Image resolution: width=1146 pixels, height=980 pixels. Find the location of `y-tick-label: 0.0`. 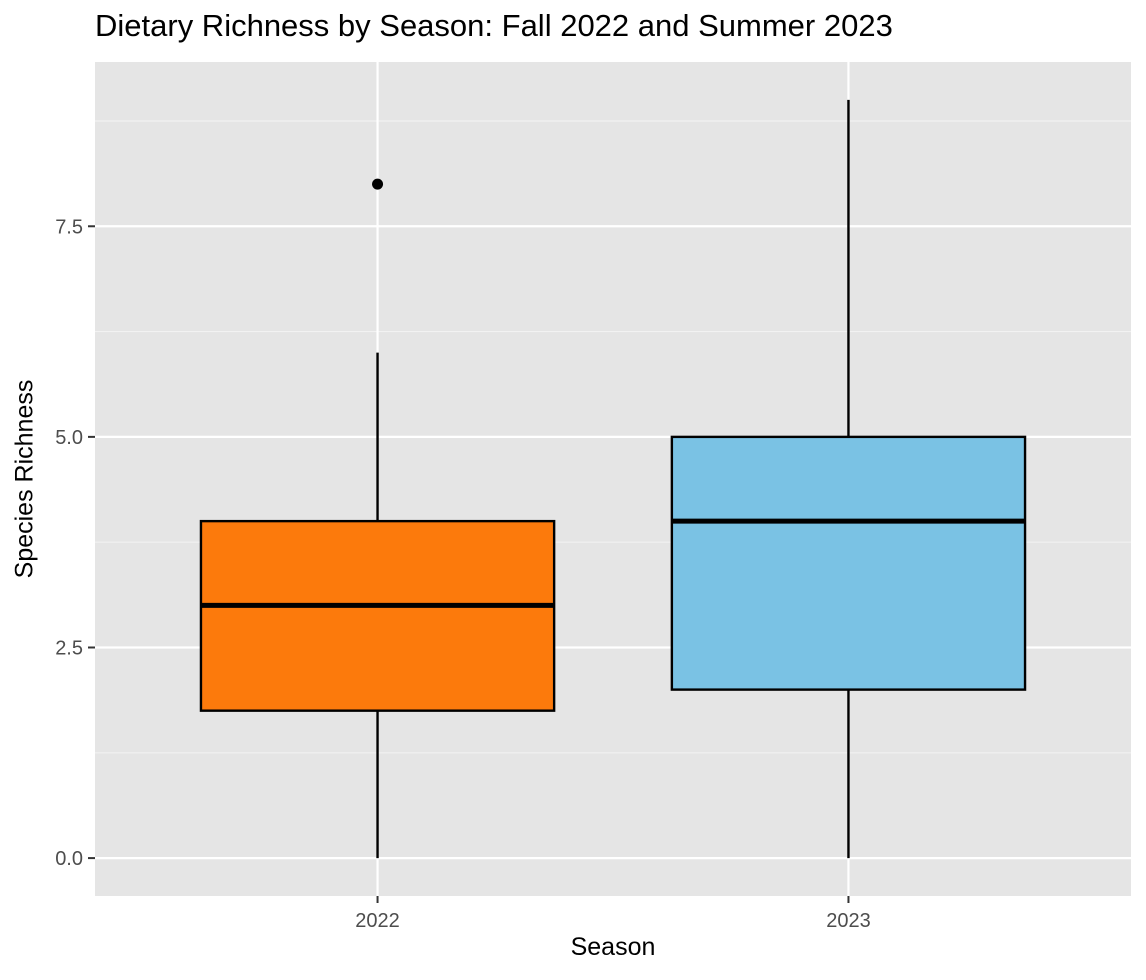

y-tick-label: 0.0 is located at coordinates (69, 859).